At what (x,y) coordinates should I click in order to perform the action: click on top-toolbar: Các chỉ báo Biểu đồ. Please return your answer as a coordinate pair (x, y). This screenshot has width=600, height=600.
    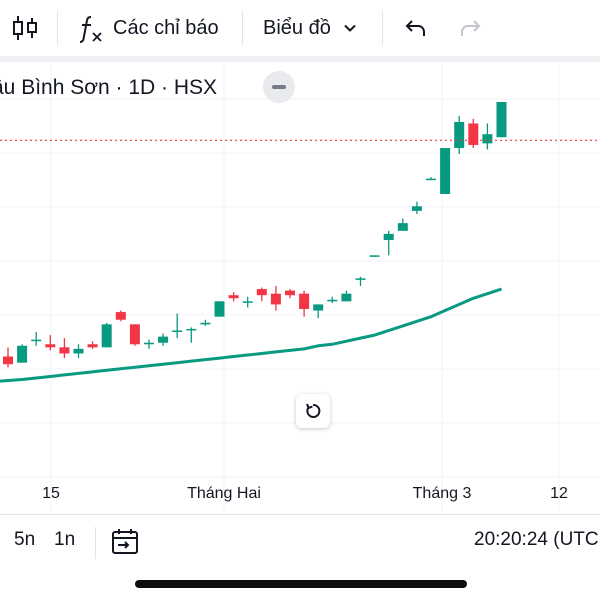
    Looking at the image, I should click on (300, 28).